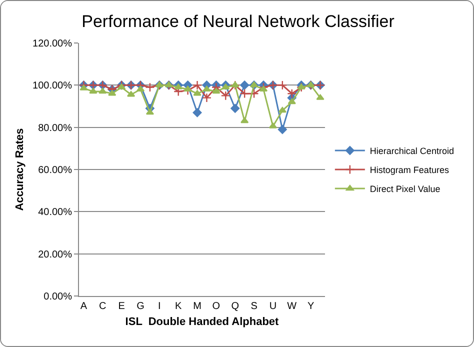 This screenshot has height=347, width=474. Describe the element at coordinates (197, 306) in the screenshot. I see `x-tick-label: M` at that location.